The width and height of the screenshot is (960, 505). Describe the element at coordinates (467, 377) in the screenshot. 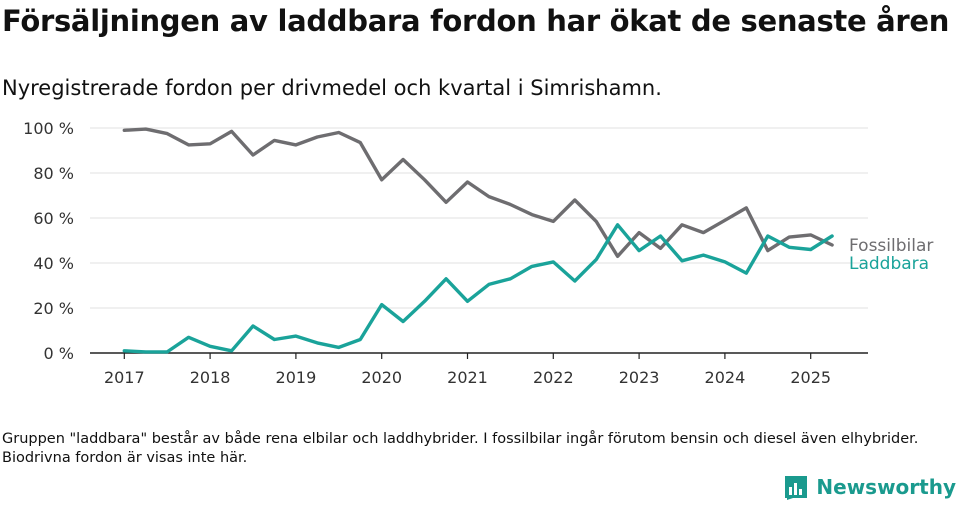

I see `x-tick-label: 2021` at that location.